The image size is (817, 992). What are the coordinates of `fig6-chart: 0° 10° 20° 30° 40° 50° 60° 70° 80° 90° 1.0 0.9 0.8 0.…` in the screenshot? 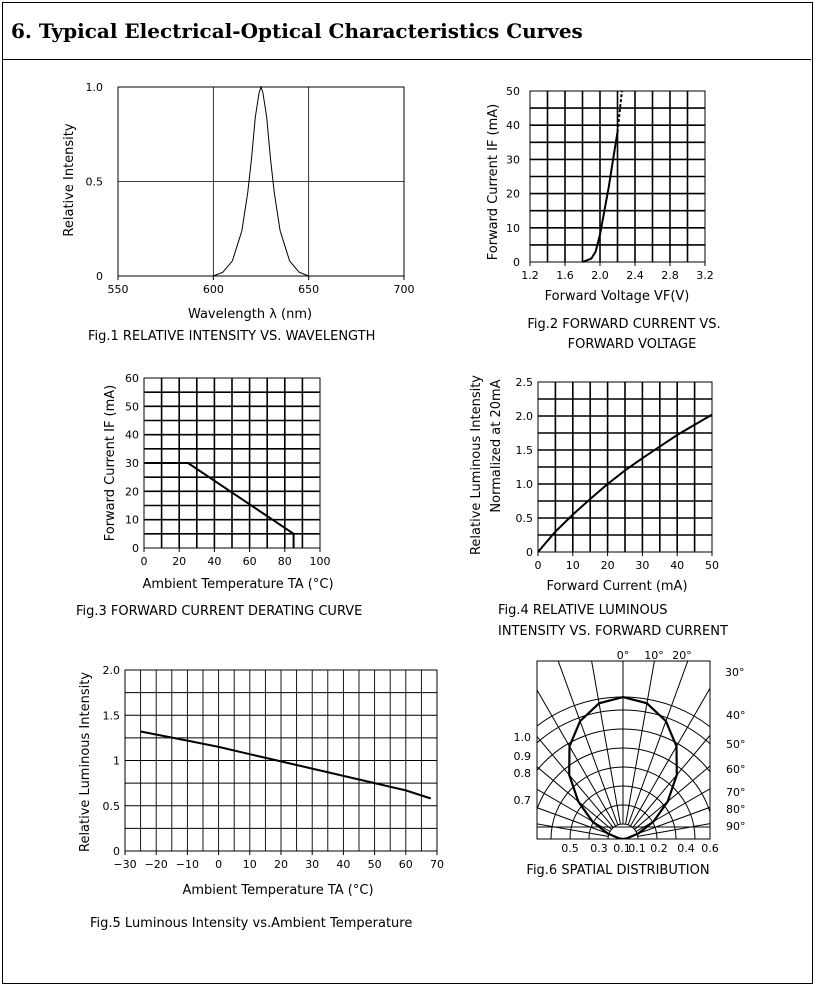 It's located at (630, 763).